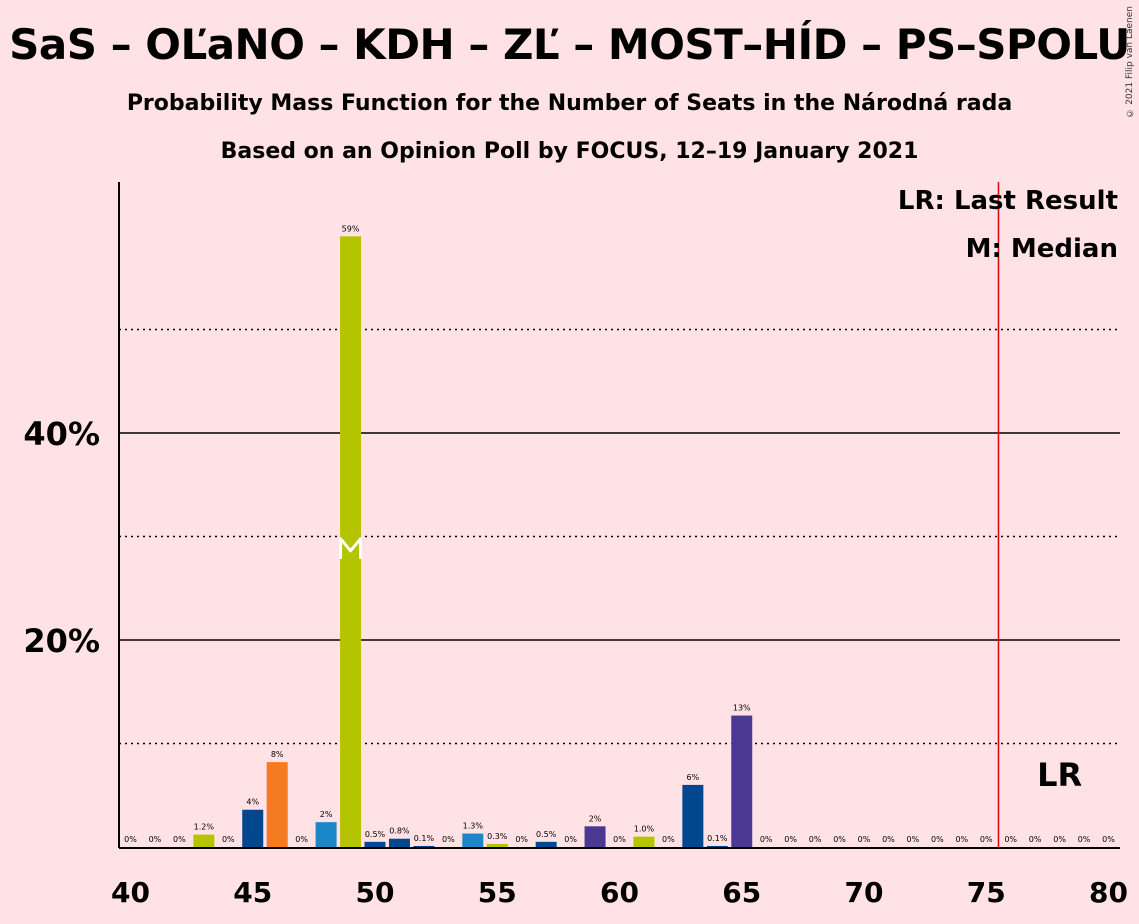 The height and width of the screenshot is (924, 1139). What do you see at coordinates (570, 839) in the screenshot?
I see `bar-label-58: 0%` at bounding box center [570, 839].